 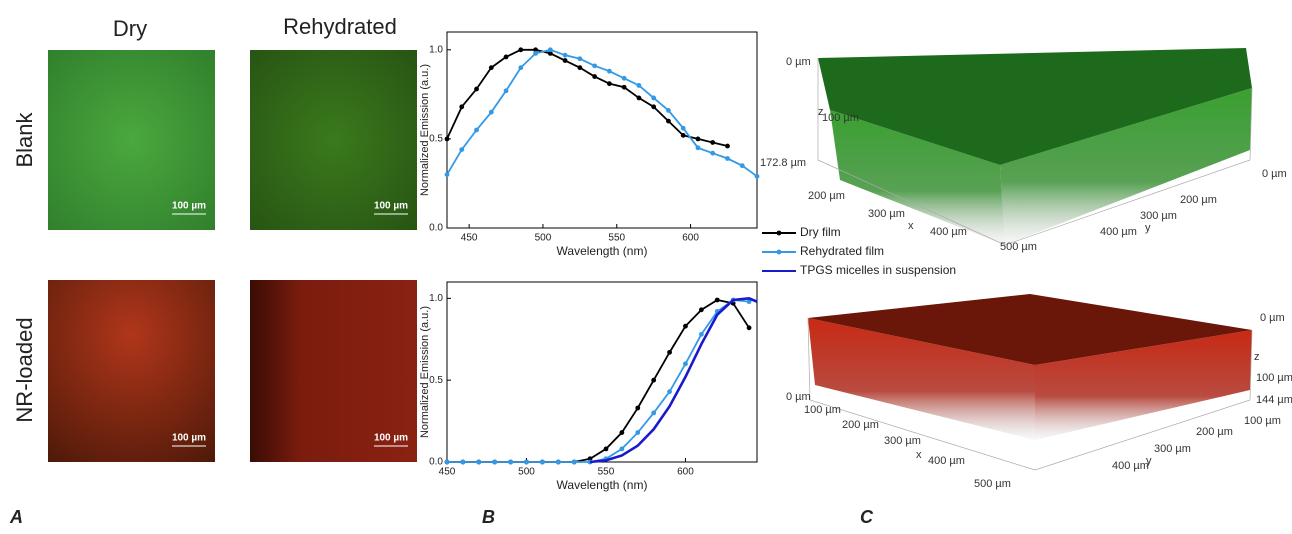 I want to click on slab-top, so click(x=1035, y=106).